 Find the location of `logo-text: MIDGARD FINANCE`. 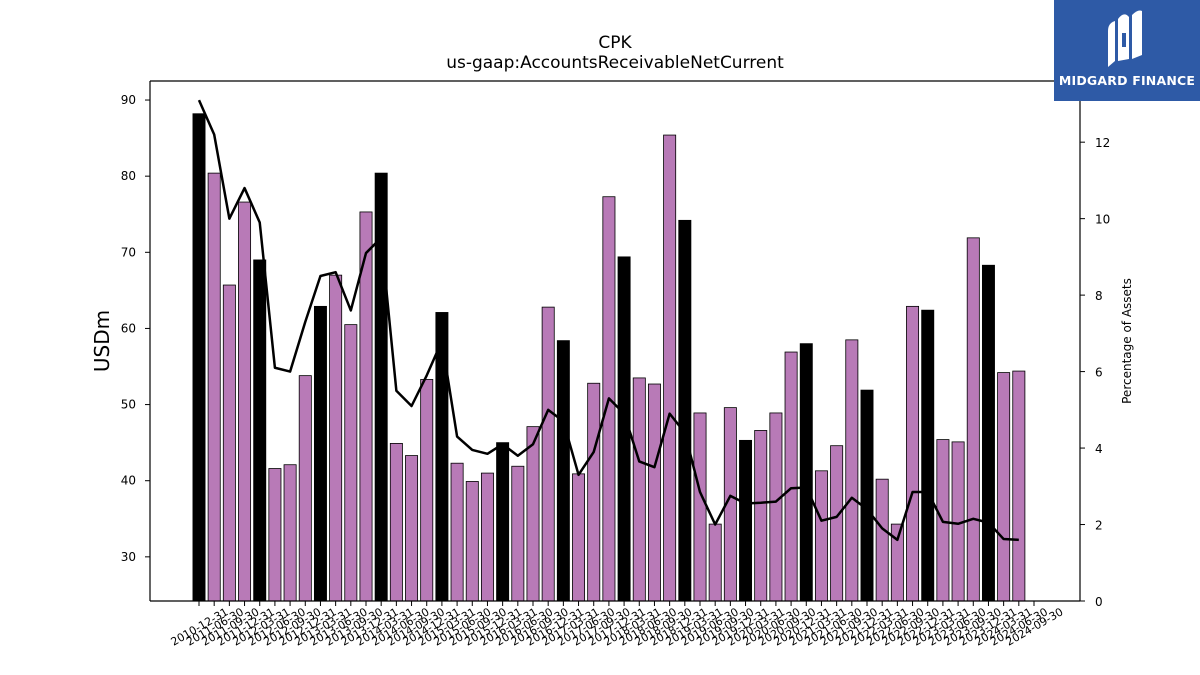

logo-text: MIDGARD FINANCE is located at coordinates (1127, 80).